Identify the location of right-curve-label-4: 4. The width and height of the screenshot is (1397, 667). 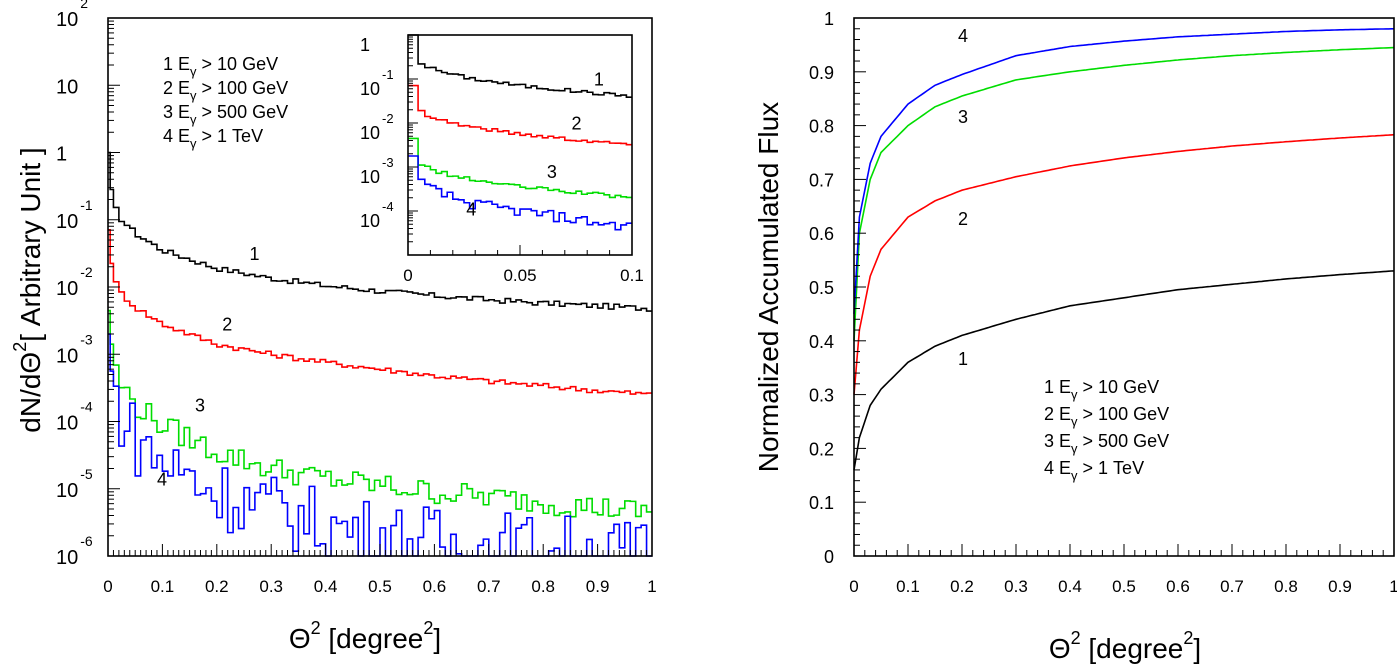
(963, 36).